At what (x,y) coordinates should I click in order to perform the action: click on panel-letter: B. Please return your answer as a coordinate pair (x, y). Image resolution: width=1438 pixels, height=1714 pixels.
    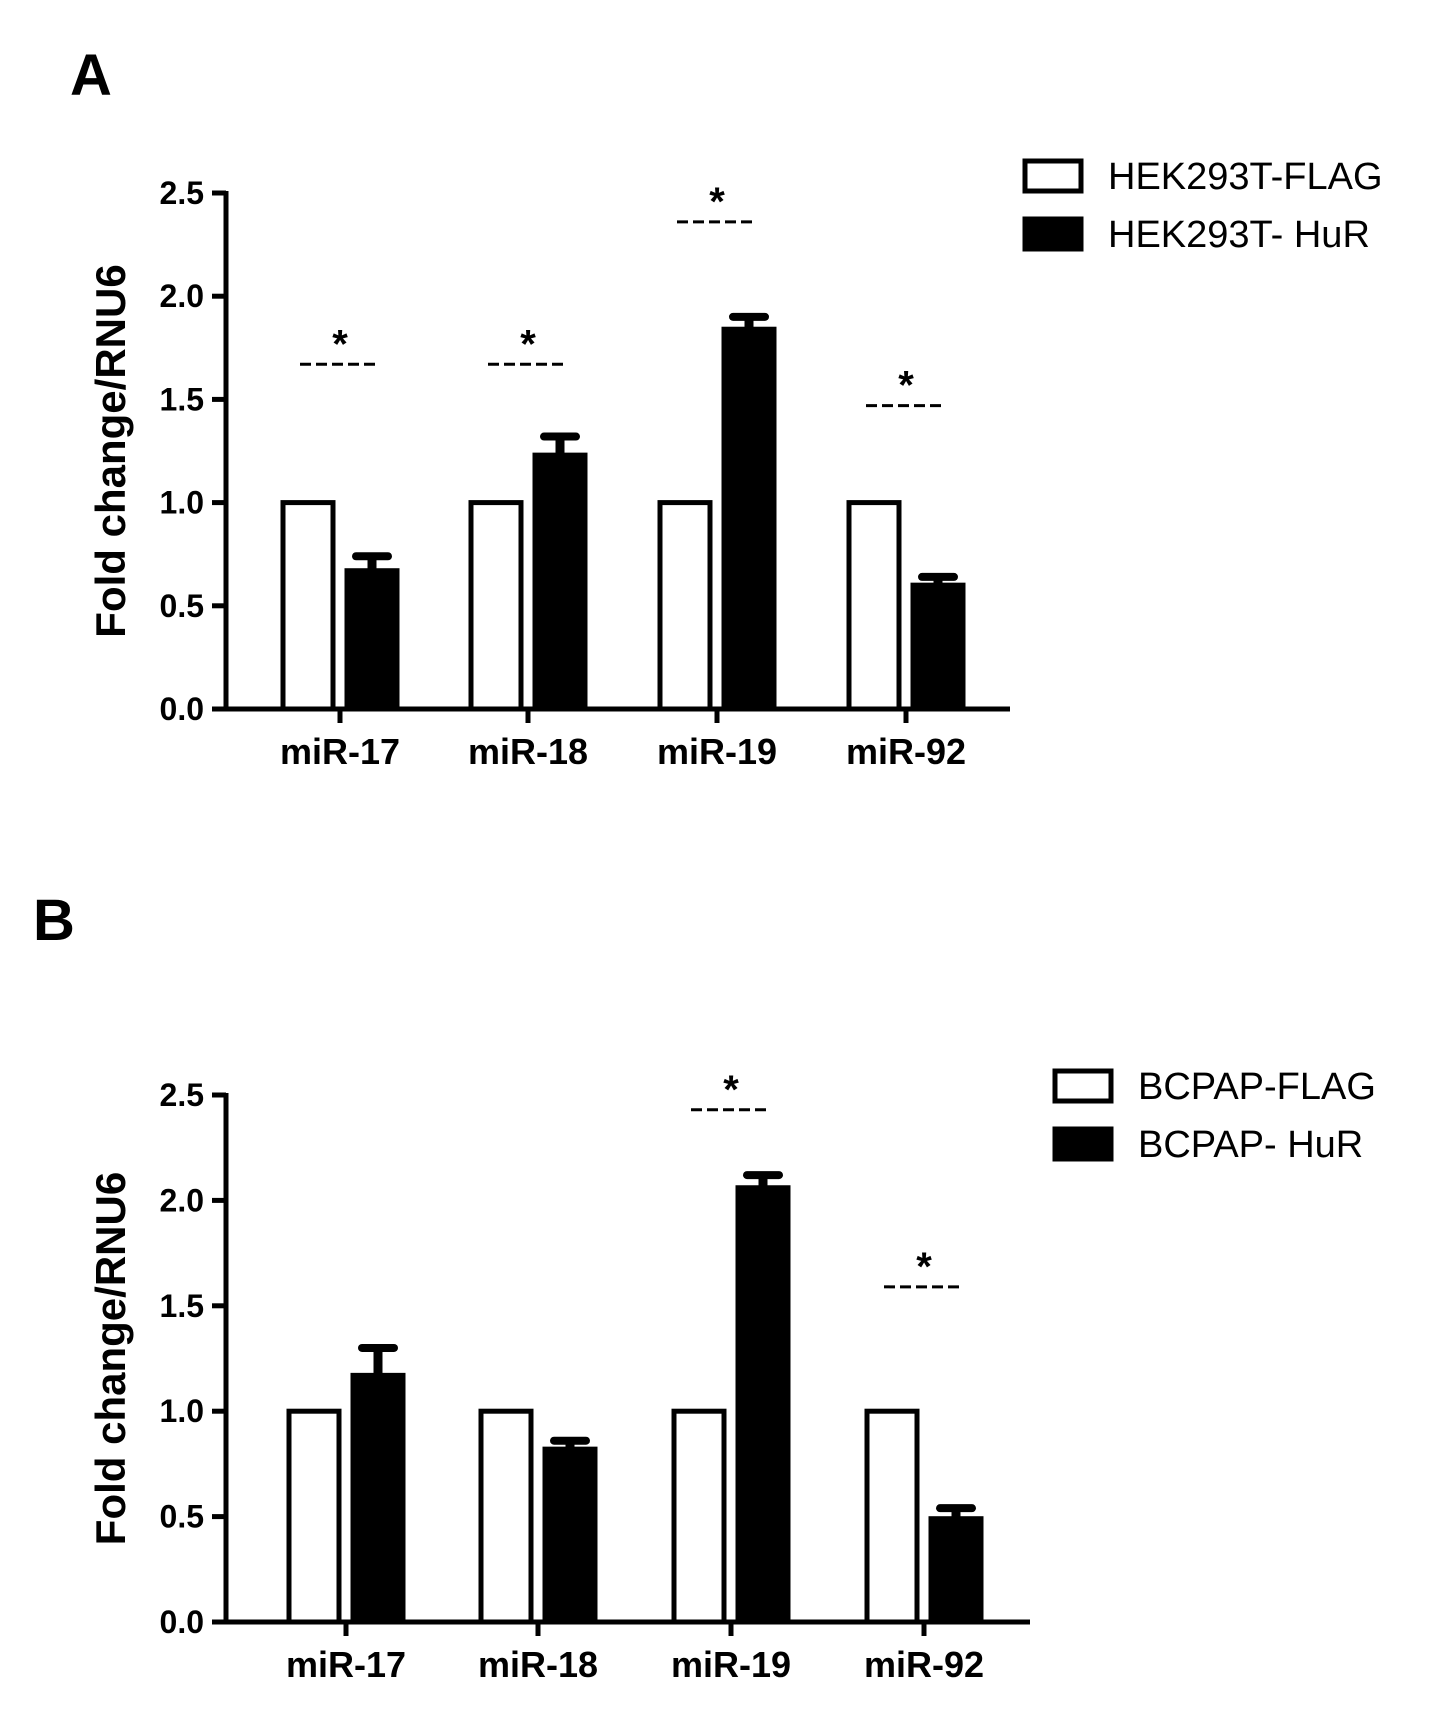
    Looking at the image, I should click on (54, 920).